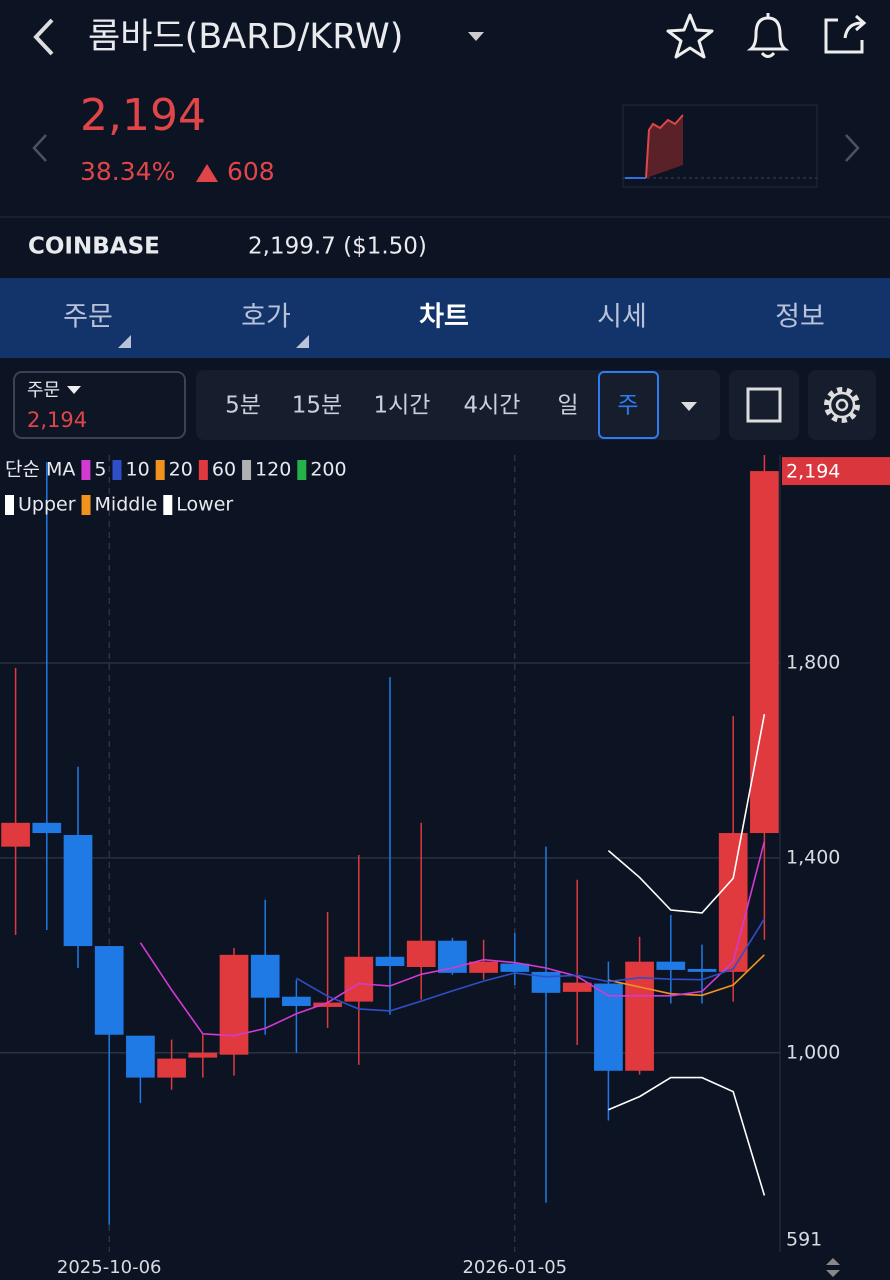  I want to click on interval-active: 주, so click(627, 406).